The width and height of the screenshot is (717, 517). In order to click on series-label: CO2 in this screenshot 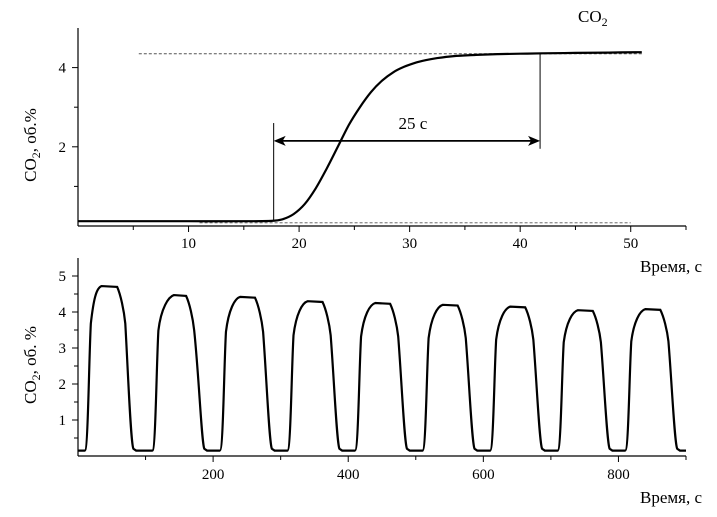, I will do `click(593, 18)`.